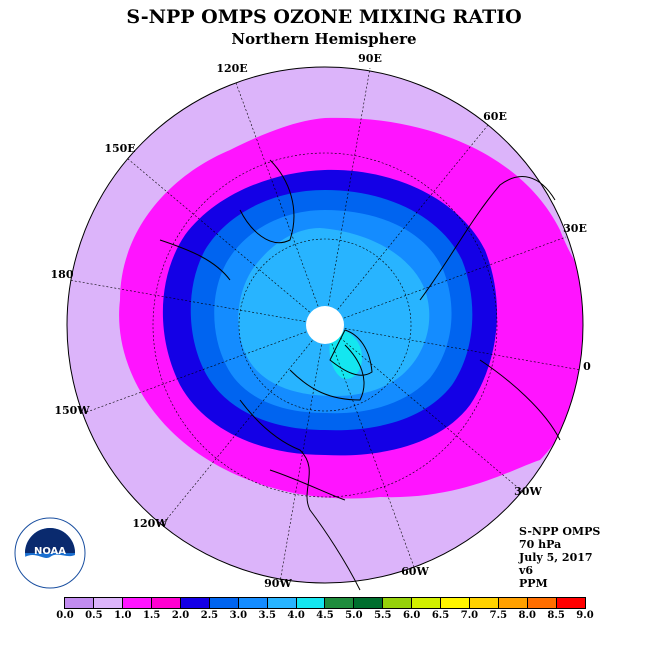 This screenshot has width=648, height=648. I want to click on info-units: PPM, so click(533, 583).